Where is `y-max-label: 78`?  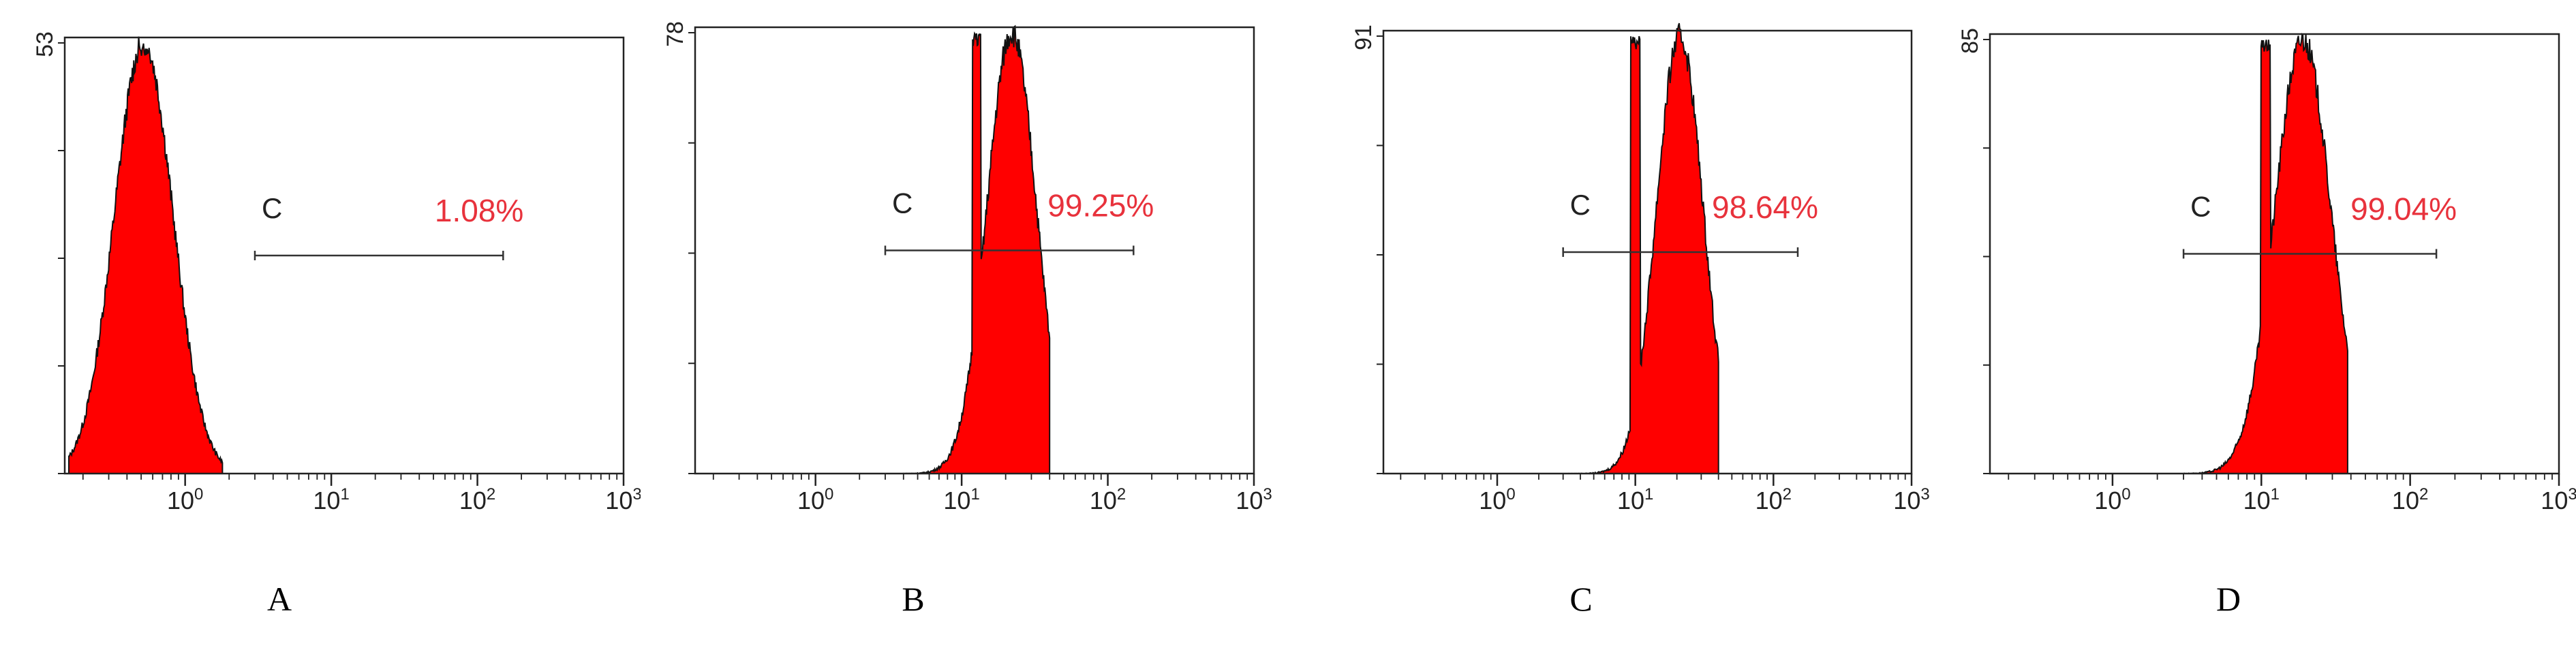
y-max-label: 78 is located at coordinates (675, 34).